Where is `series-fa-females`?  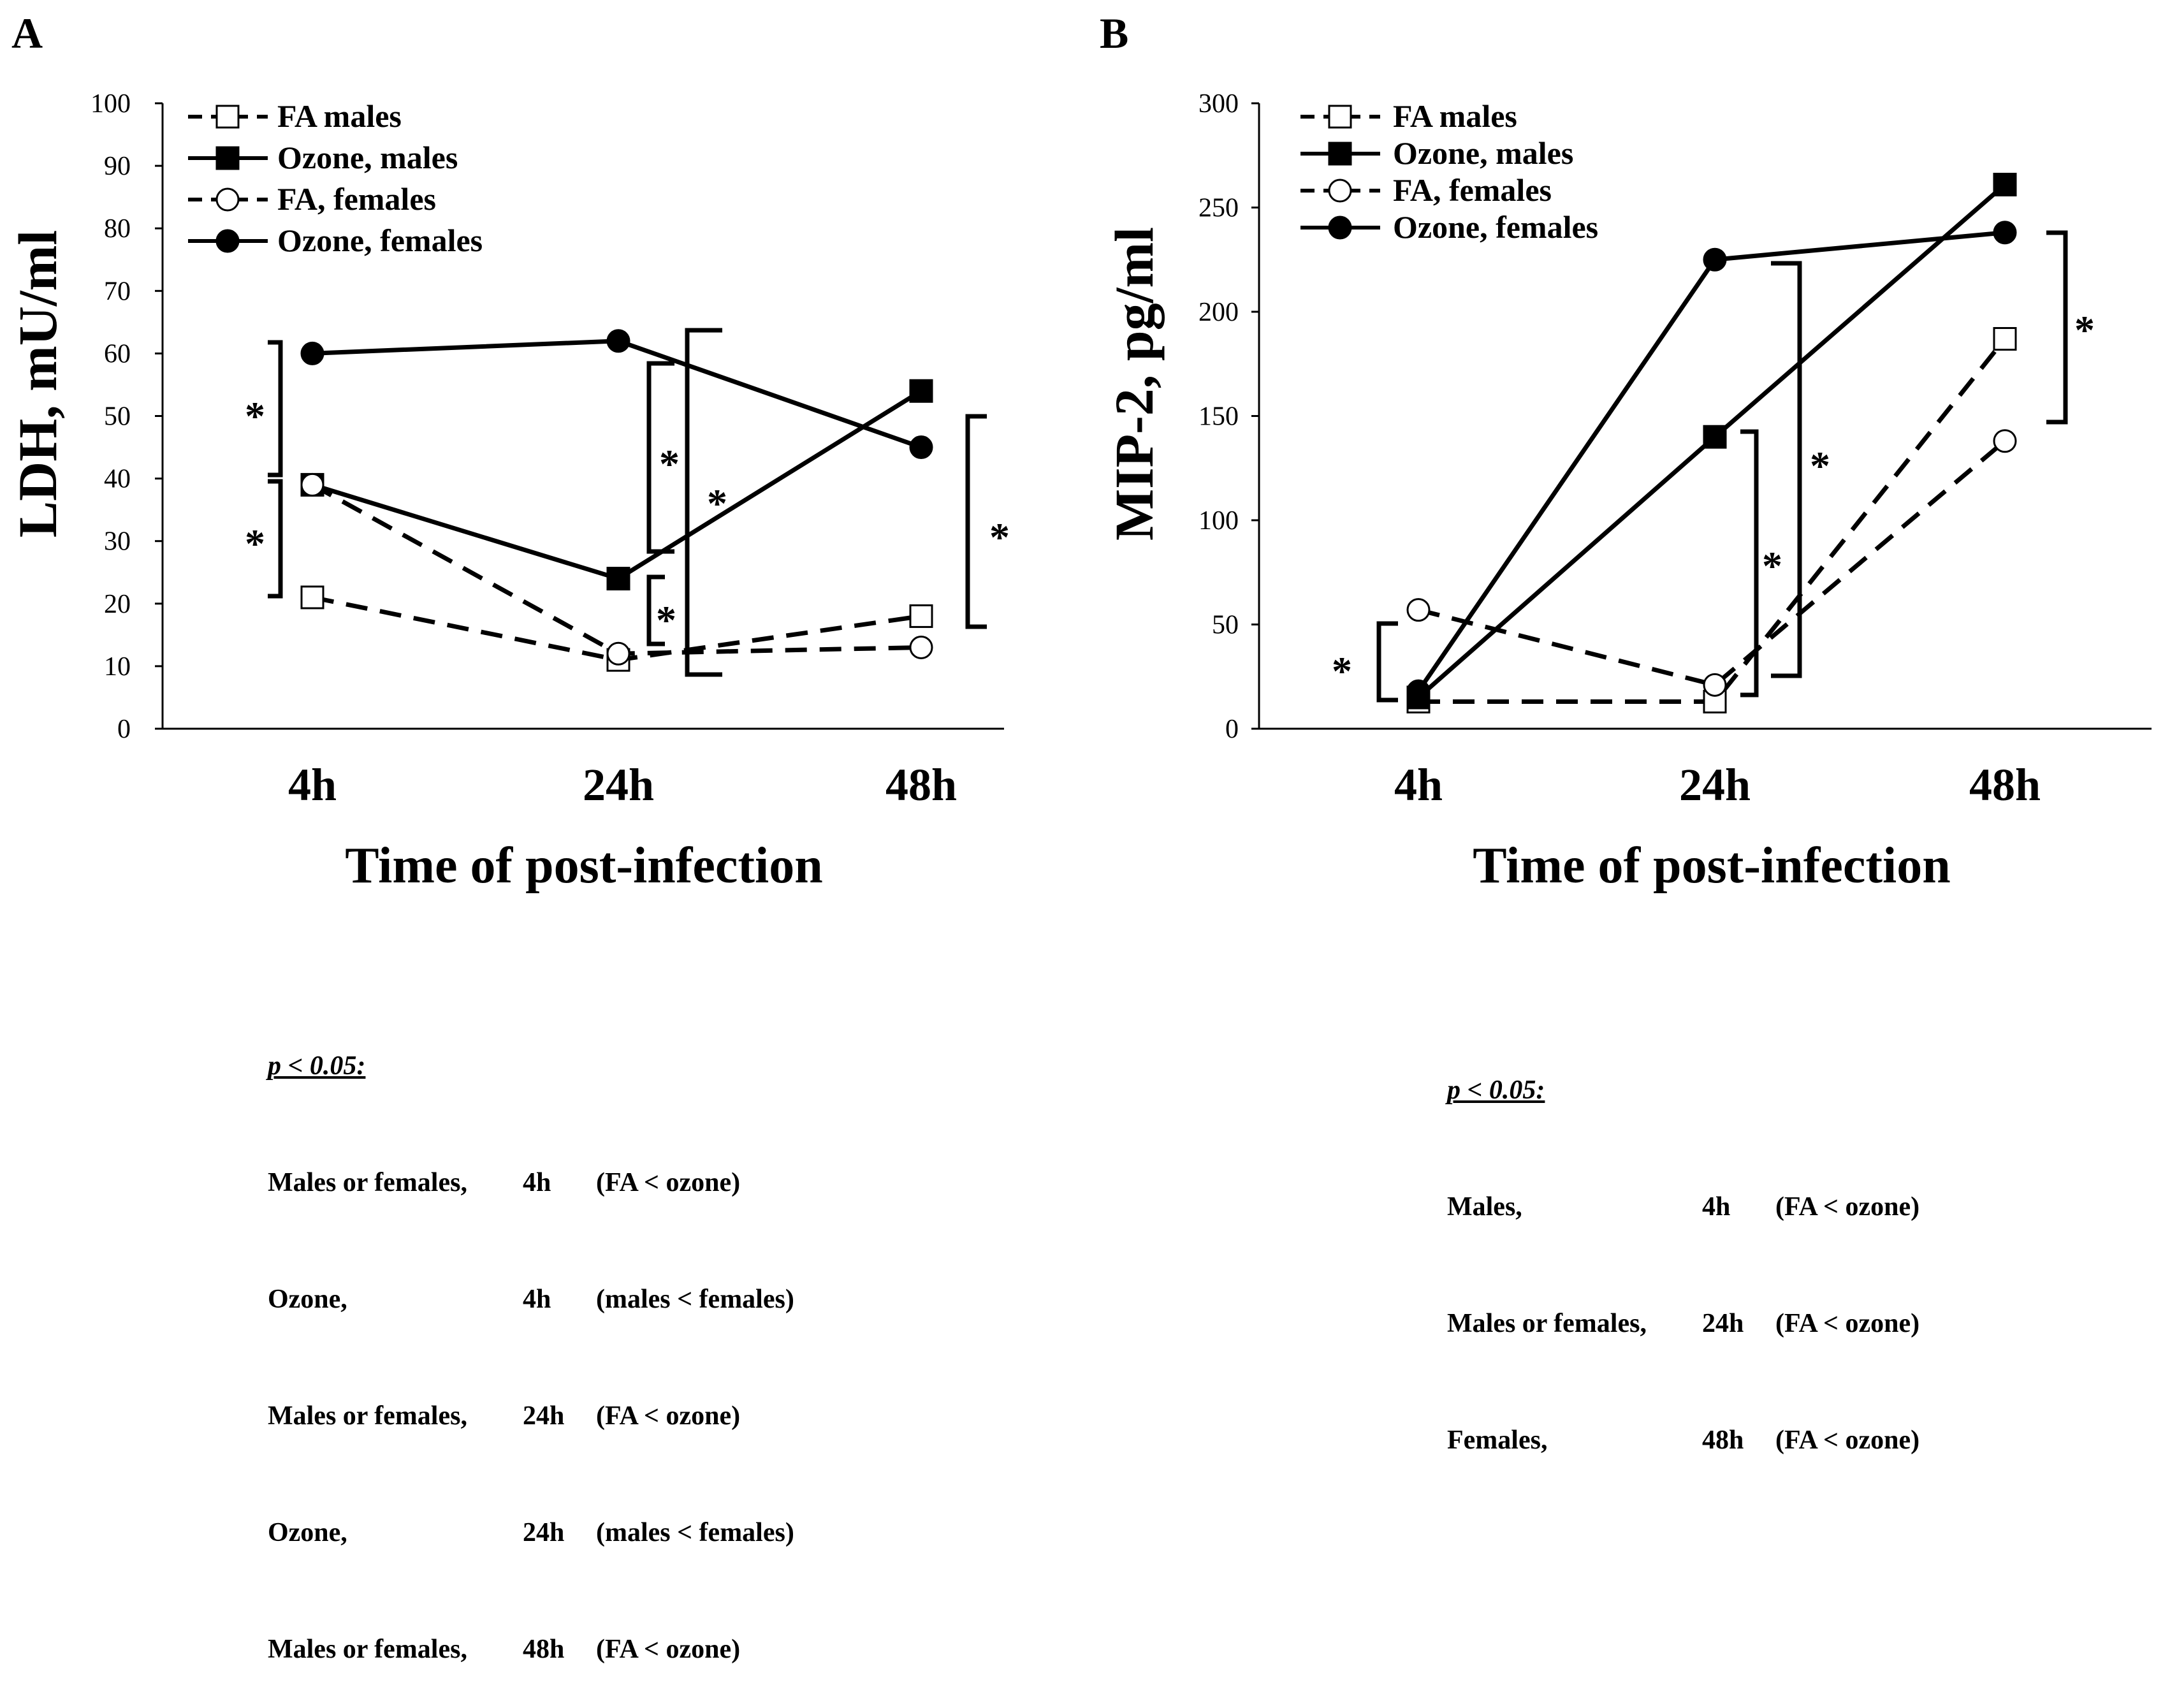
series-fa-females is located at coordinates (616, 569).